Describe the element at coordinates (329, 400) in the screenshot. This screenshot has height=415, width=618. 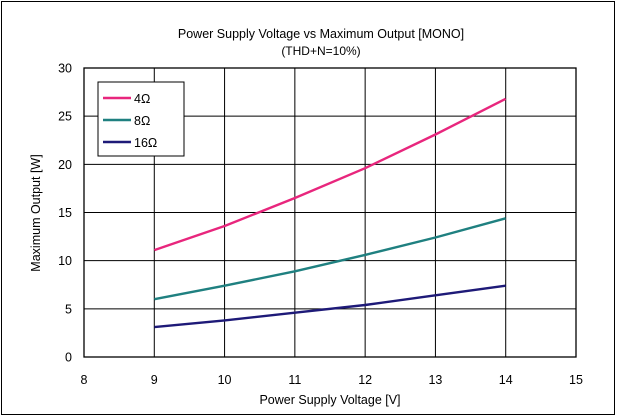
I see `x-axis-label: Power Supply Voltage [V]` at that location.